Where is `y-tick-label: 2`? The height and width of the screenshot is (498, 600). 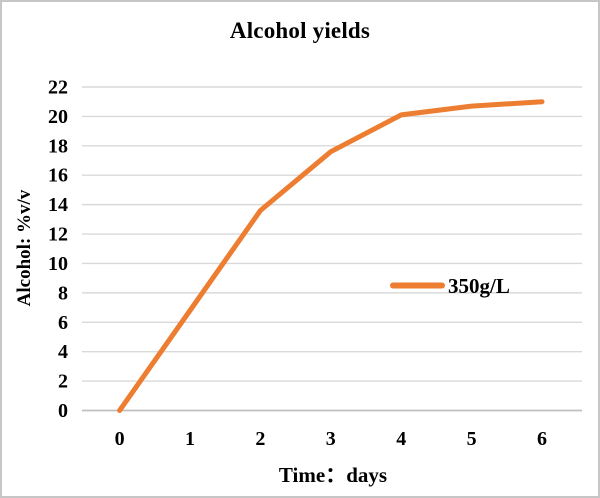
y-tick-label: 2 is located at coordinates (63, 382).